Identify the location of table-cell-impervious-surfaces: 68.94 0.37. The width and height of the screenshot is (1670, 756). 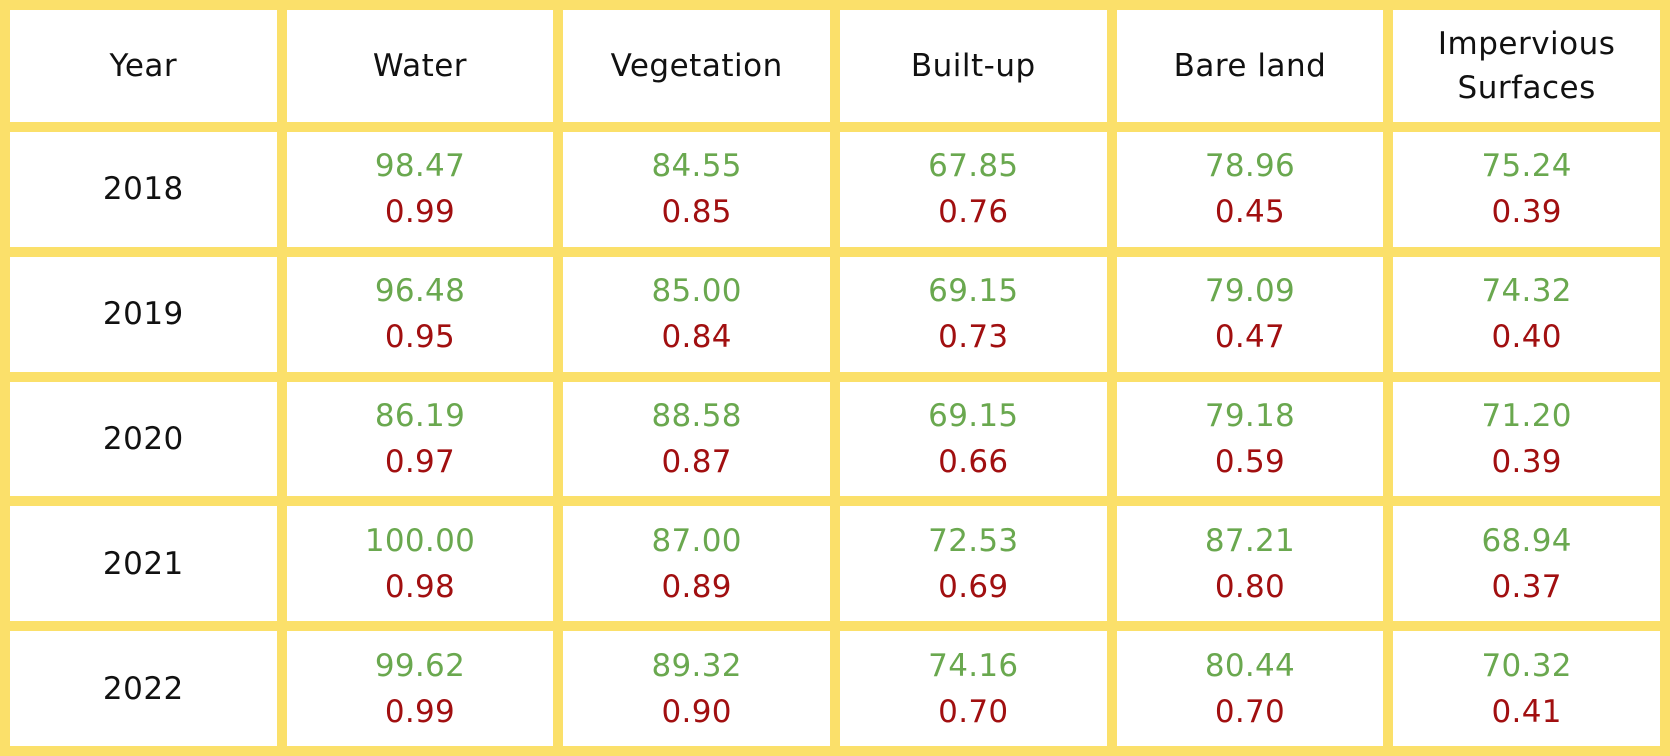
(1526, 564).